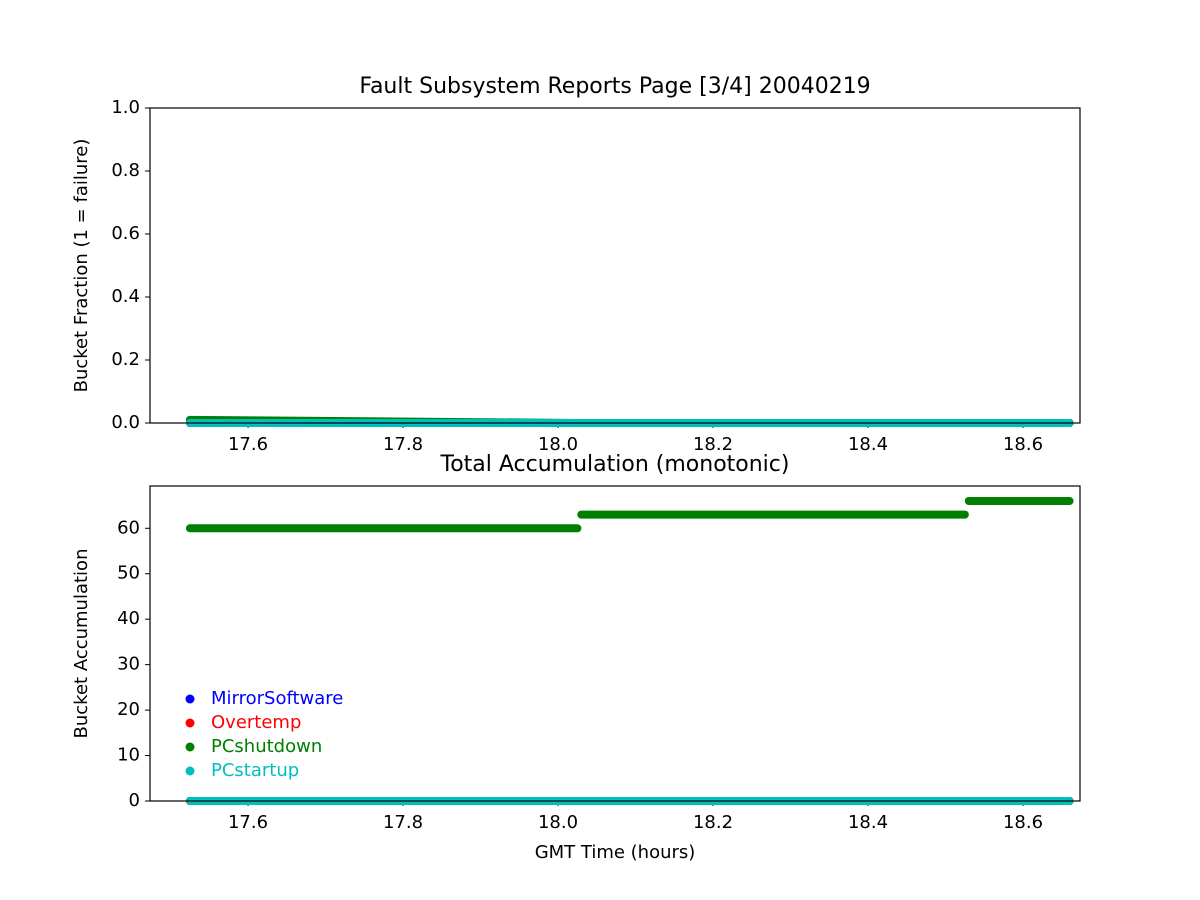 This screenshot has height=900, width=1200. What do you see at coordinates (125, 170) in the screenshot?
I see `y-tick-label: 0.8` at bounding box center [125, 170].